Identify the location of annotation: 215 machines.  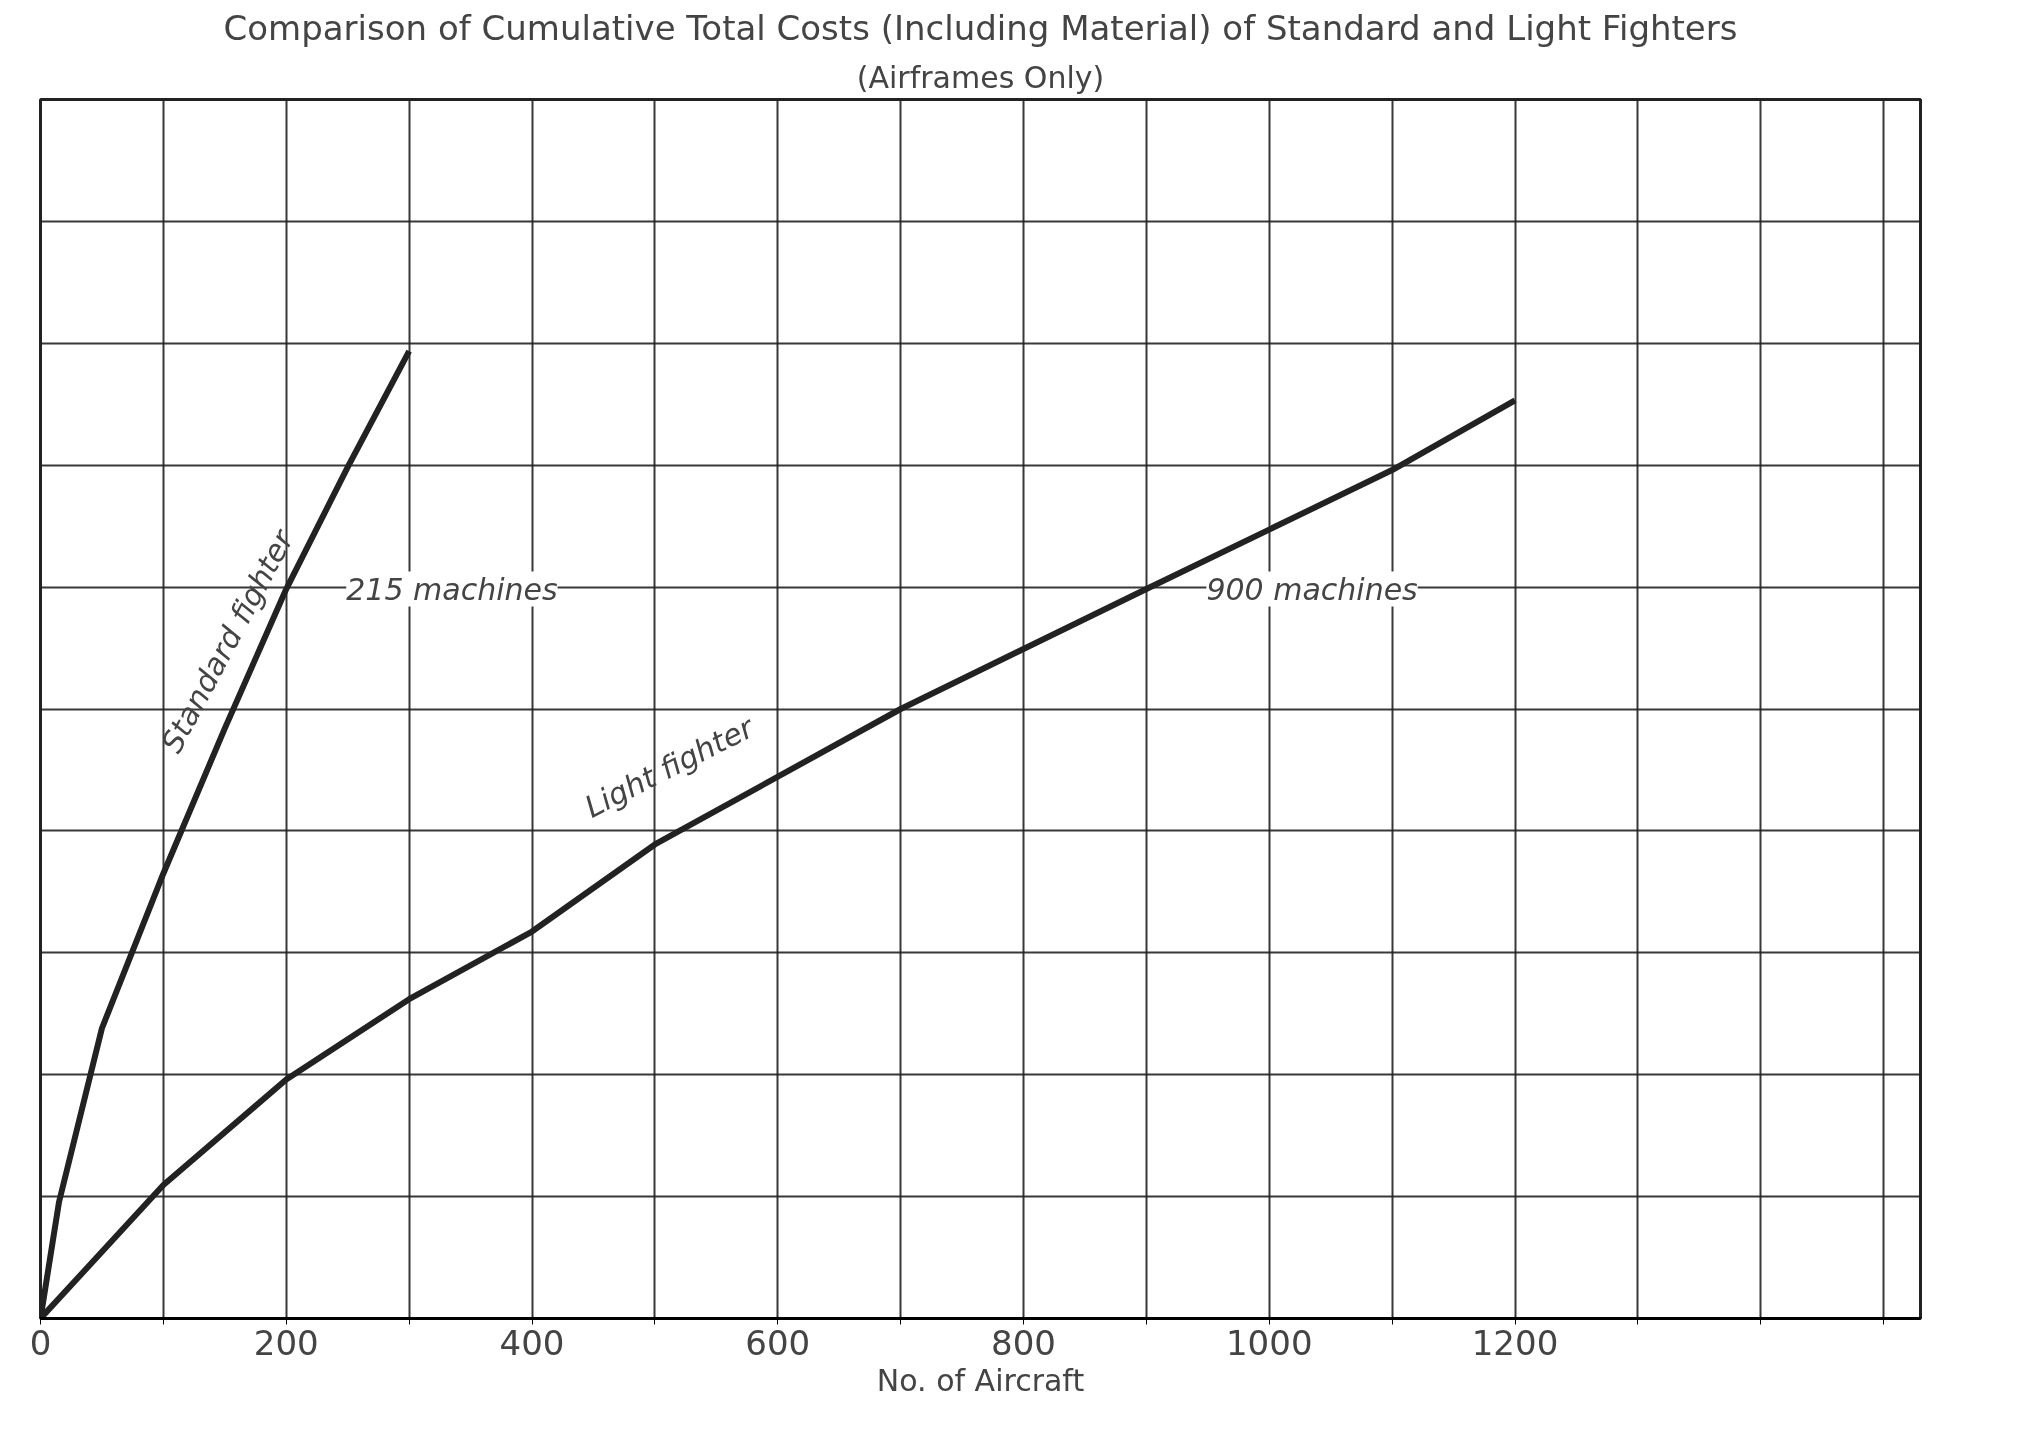
(452, 589).